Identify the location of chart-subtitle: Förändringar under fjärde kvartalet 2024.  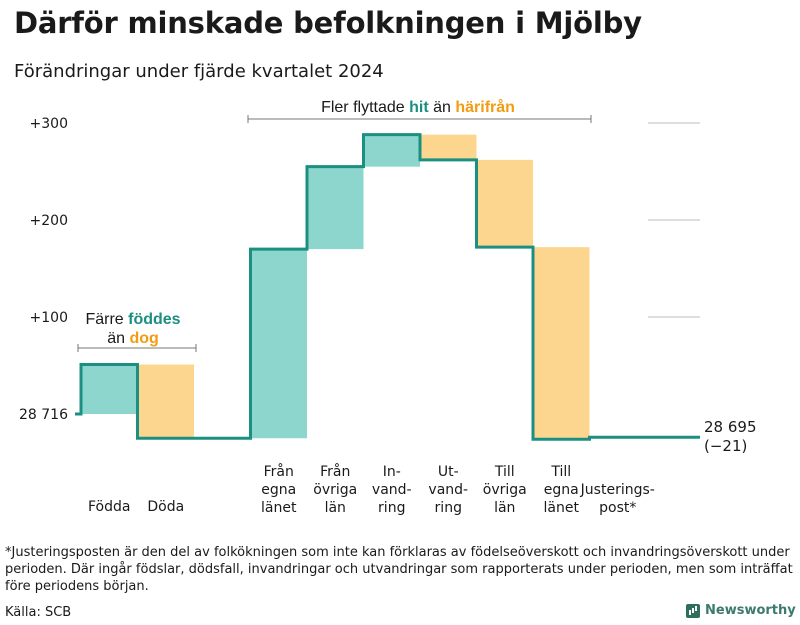
(199, 71).